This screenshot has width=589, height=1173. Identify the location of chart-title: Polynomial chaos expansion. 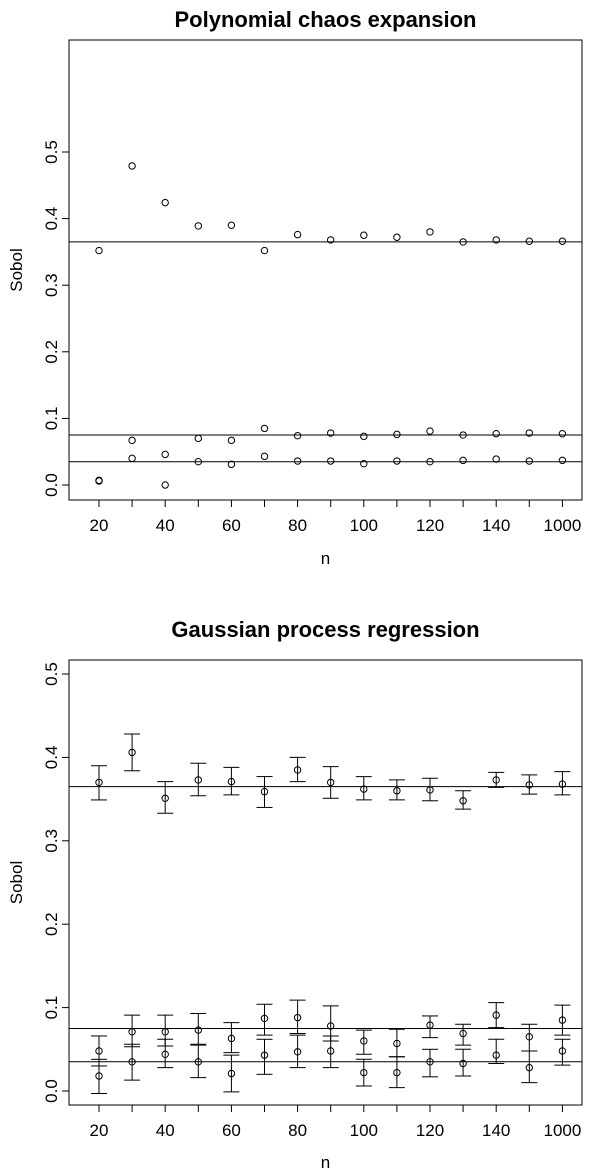
(326, 19).